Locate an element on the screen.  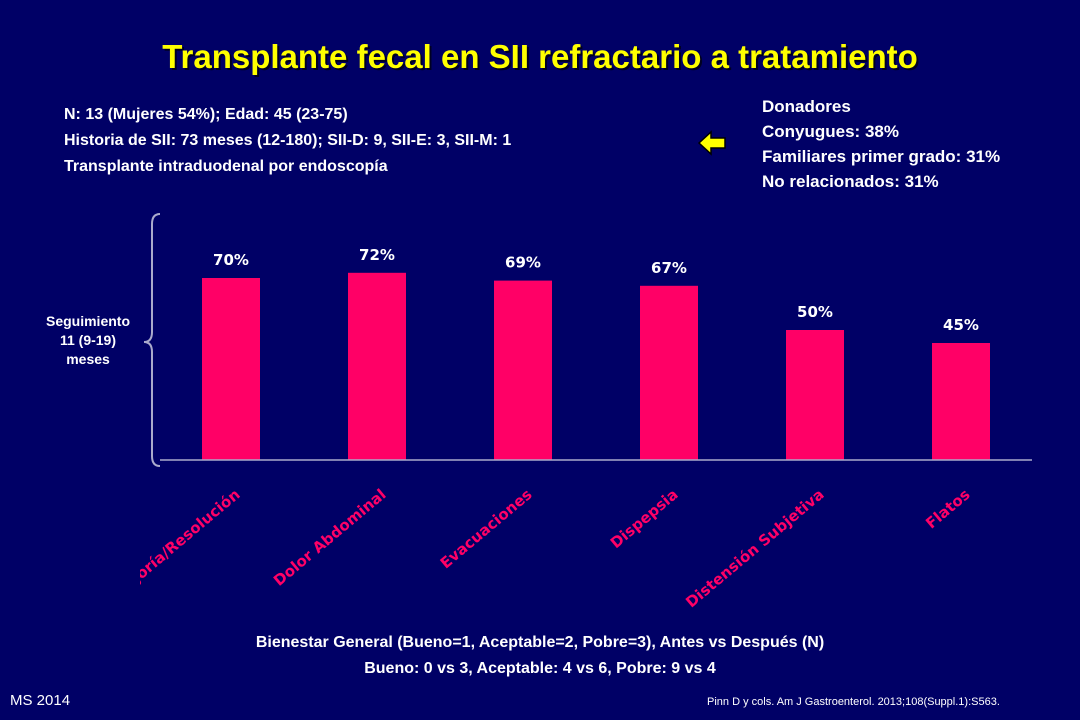
left-brace-icon is located at coordinates (152, 340).